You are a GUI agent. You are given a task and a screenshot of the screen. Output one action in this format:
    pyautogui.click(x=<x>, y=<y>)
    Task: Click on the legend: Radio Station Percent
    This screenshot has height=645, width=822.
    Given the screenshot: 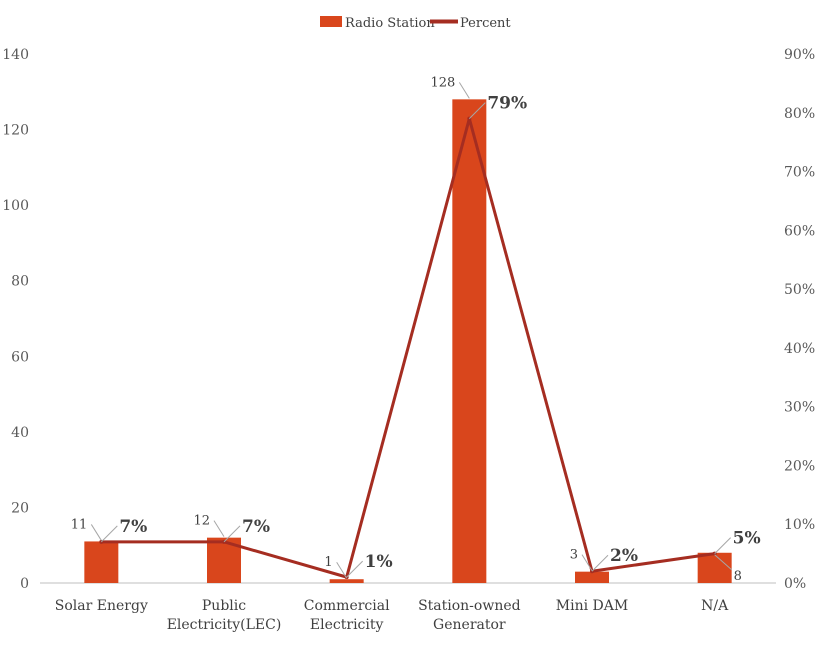 What is the action you would take?
    pyautogui.click(x=415, y=23)
    